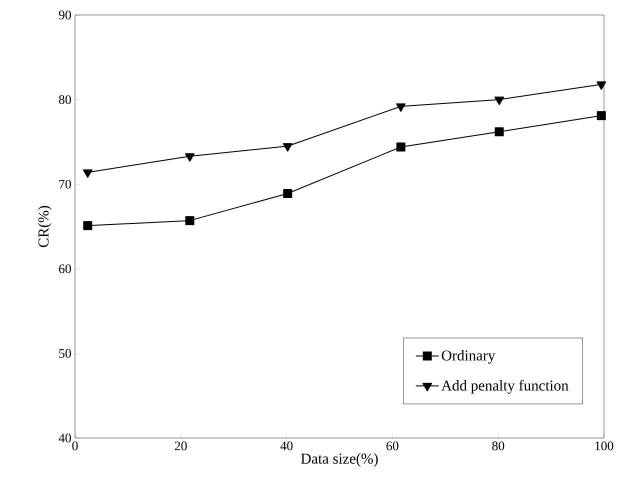 This screenshot has width=632, height=491. Describe the element at coordinates (392, 446) in the screenshot. I see `x-tick-label: 60` at that location.